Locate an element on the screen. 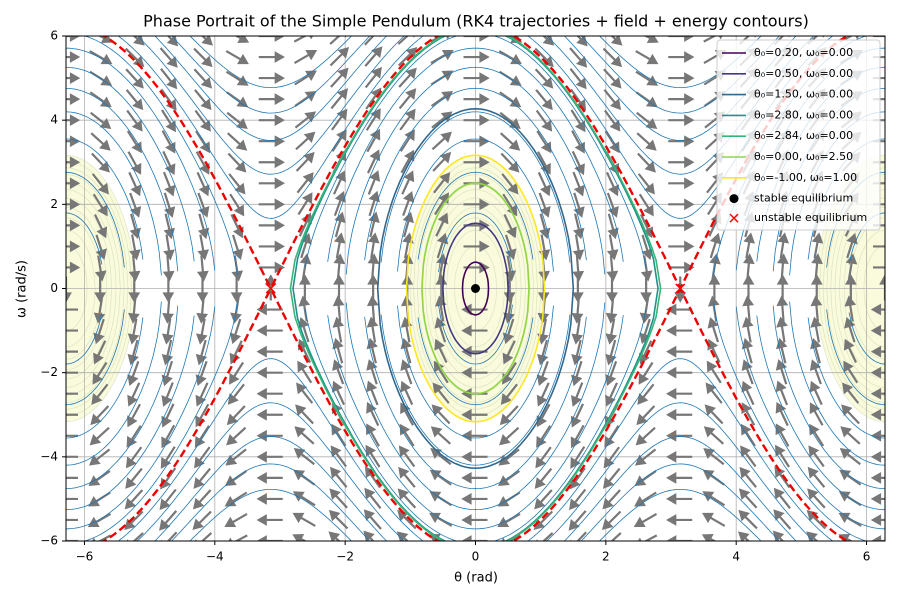  y-tick-label: −6 is located at coordinates (49, 541).